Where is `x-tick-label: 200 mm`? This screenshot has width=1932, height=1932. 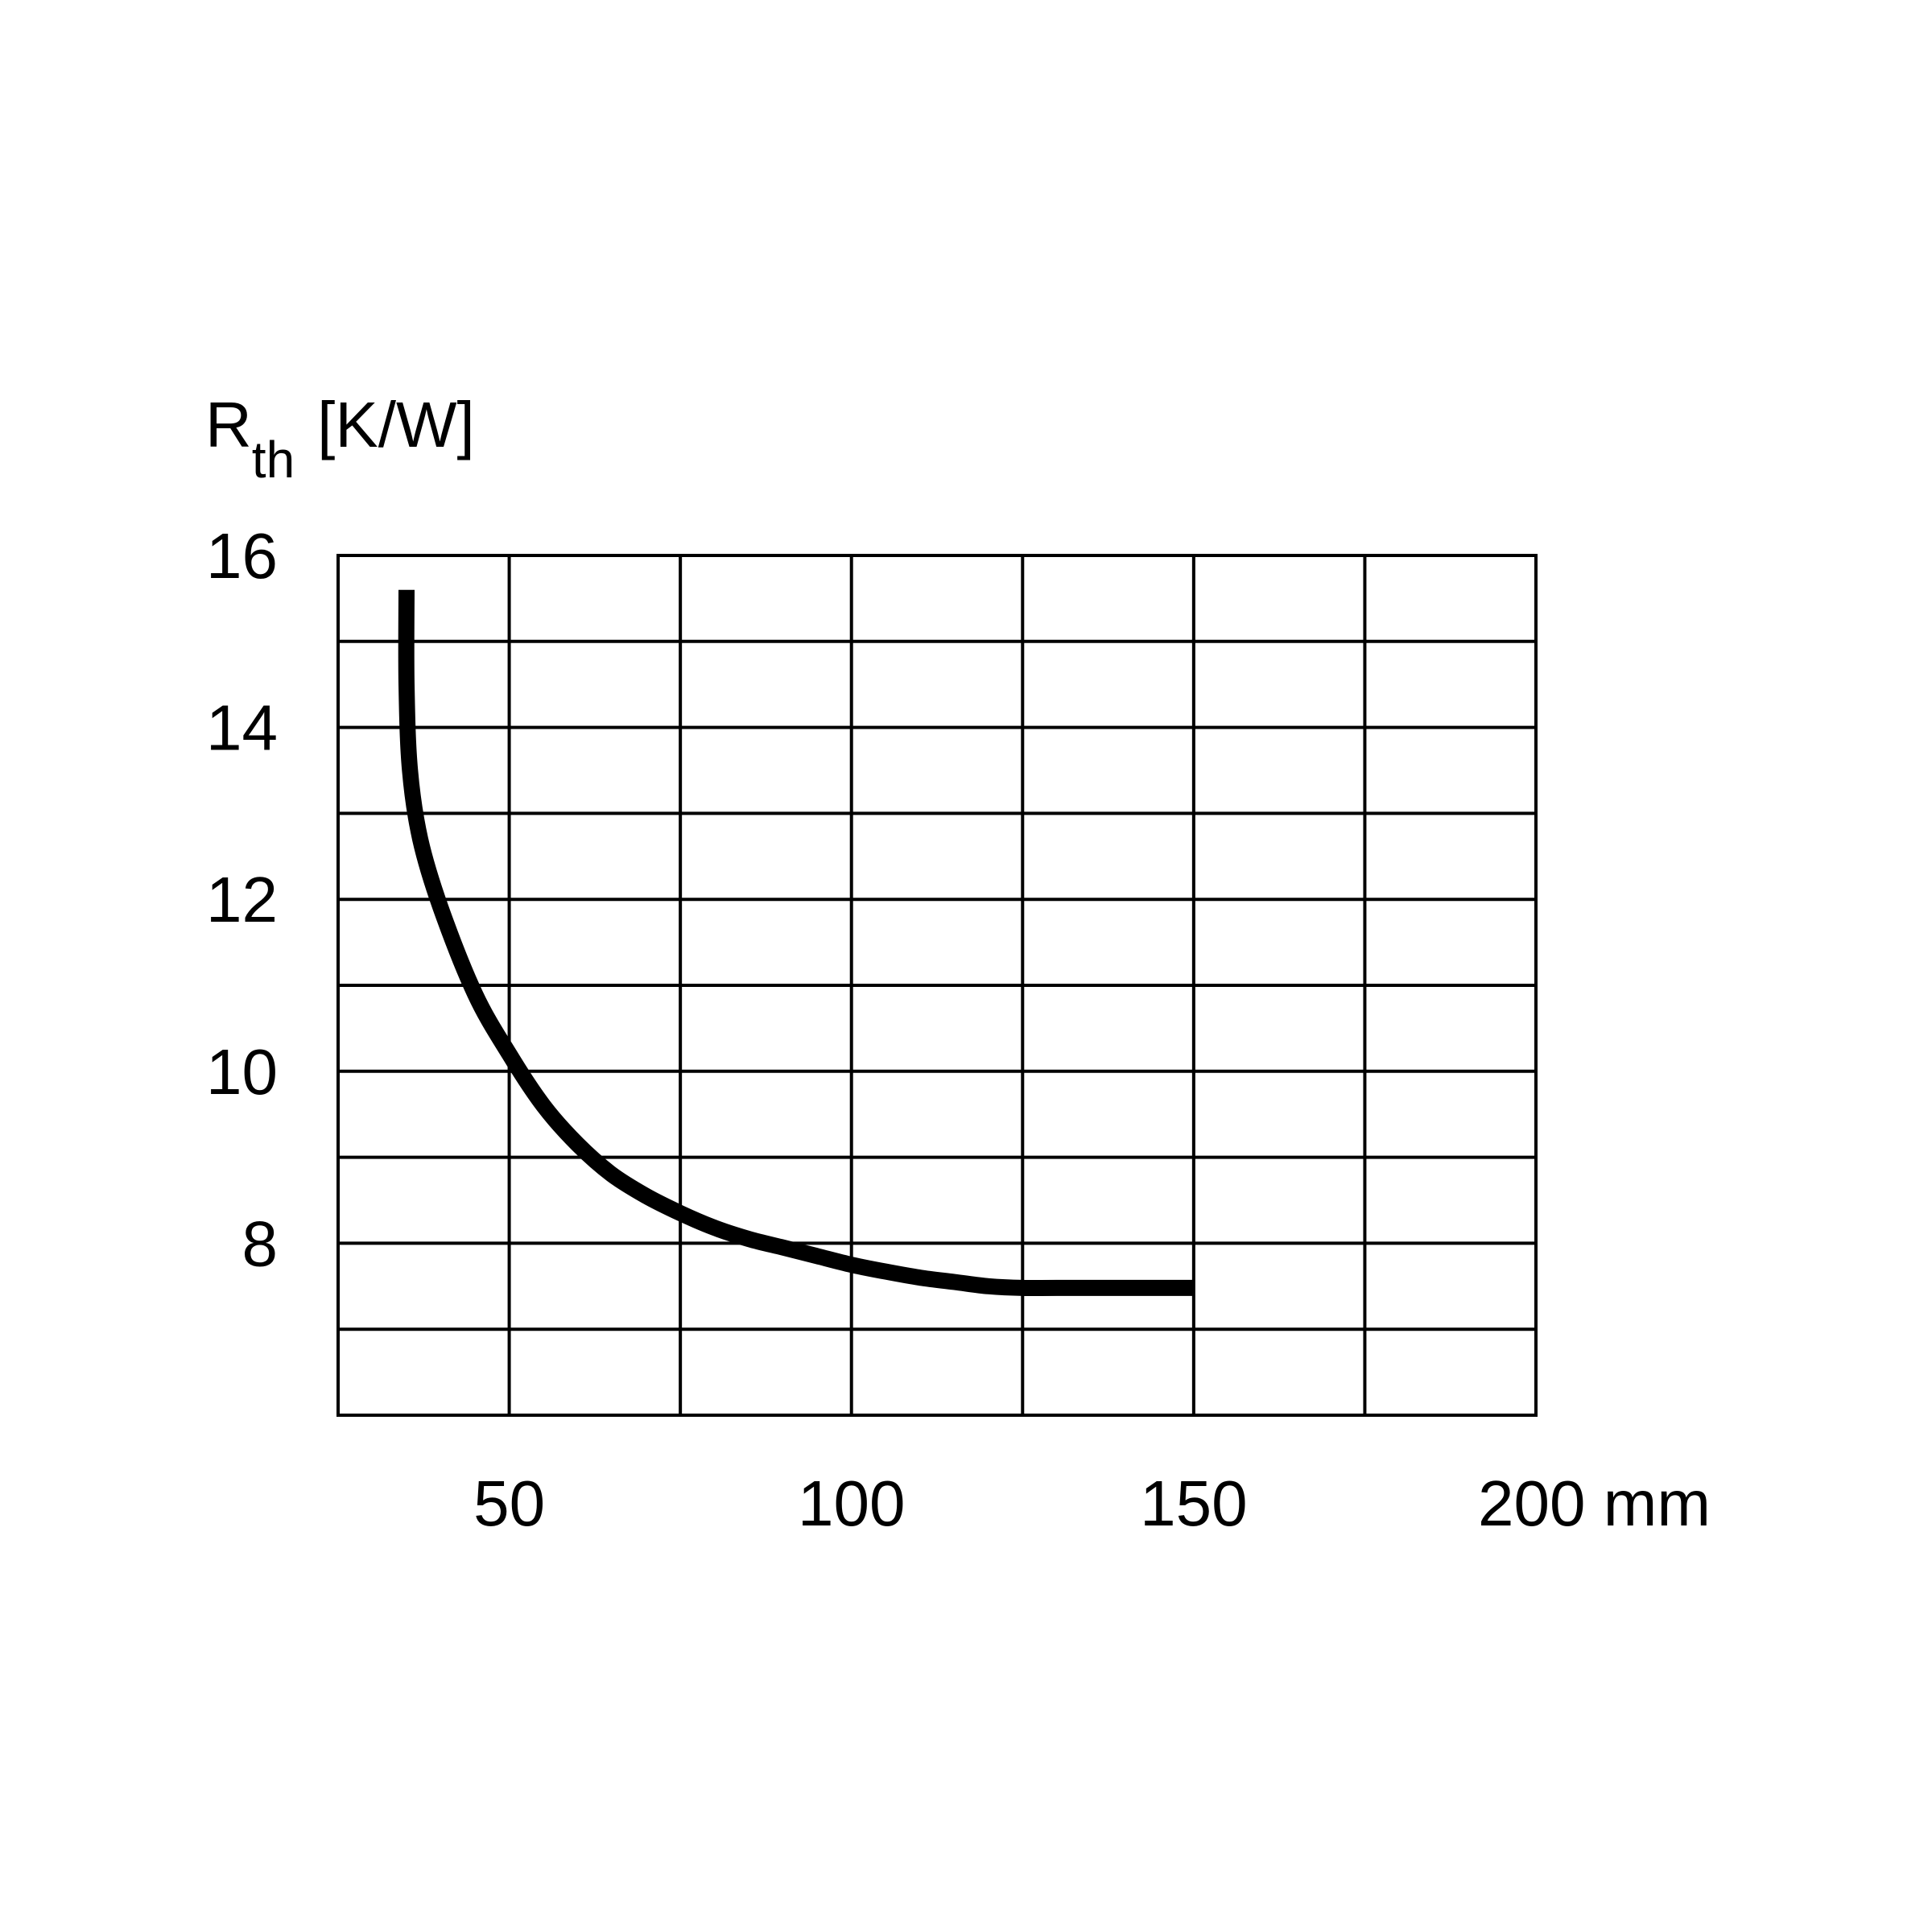
x-tick-label: 200 mm is located at coordinates (1594, 1503).